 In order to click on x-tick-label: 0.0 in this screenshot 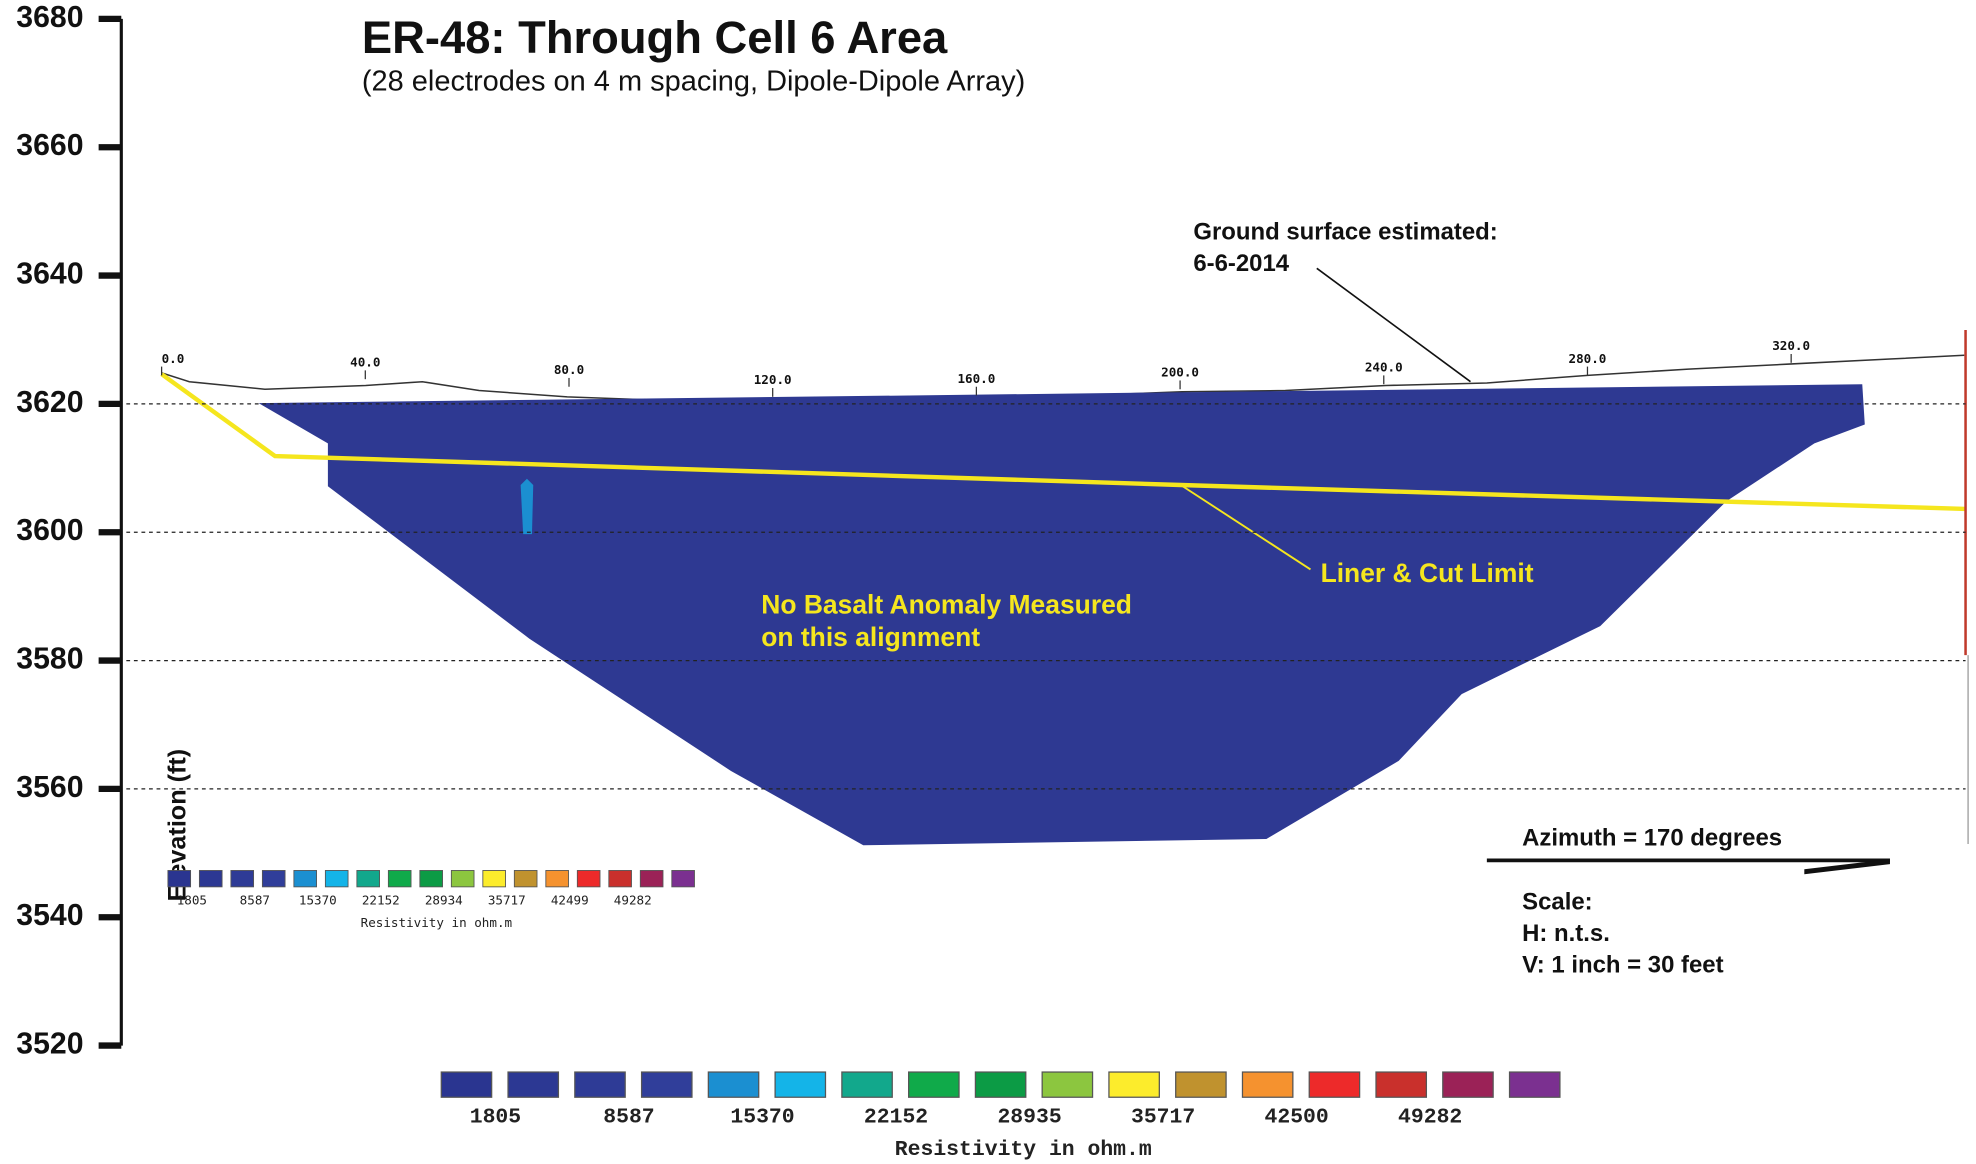, I will do `click(173, 358)`.